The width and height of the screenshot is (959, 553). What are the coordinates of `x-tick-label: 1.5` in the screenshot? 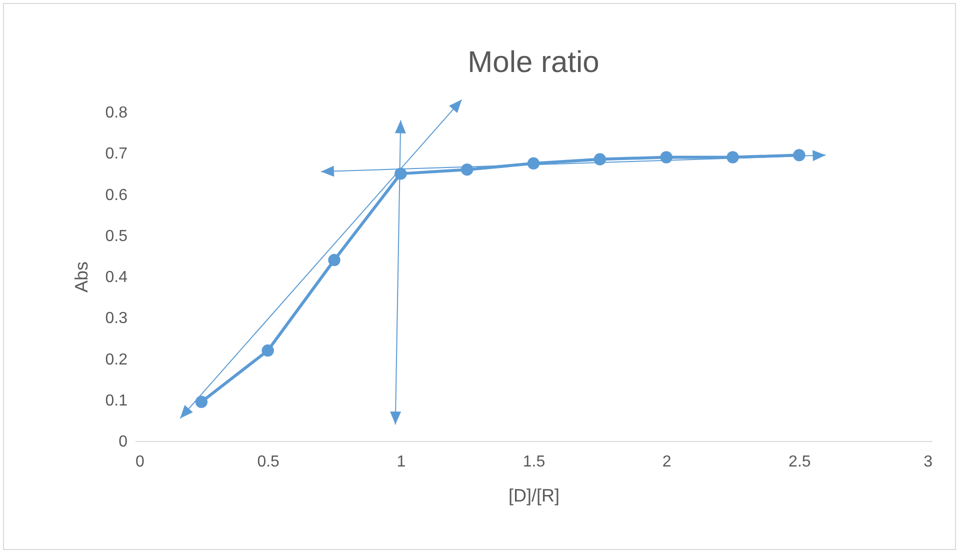 It's located at (534, 462).